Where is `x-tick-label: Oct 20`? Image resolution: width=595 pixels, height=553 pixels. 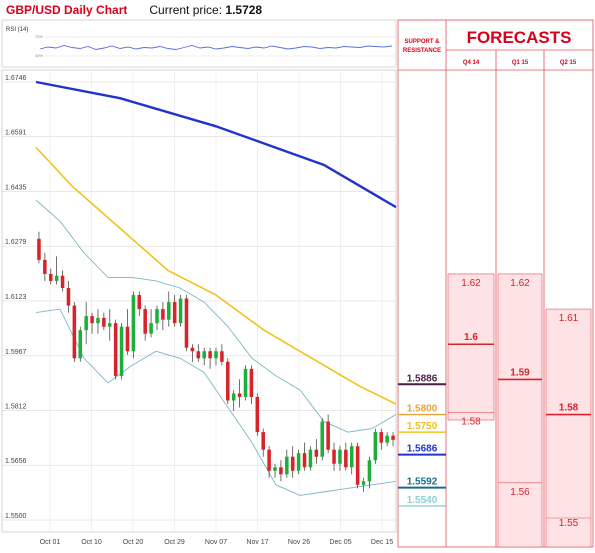
x-tick-label: Oct 20 is located at coordinates (133, 542).